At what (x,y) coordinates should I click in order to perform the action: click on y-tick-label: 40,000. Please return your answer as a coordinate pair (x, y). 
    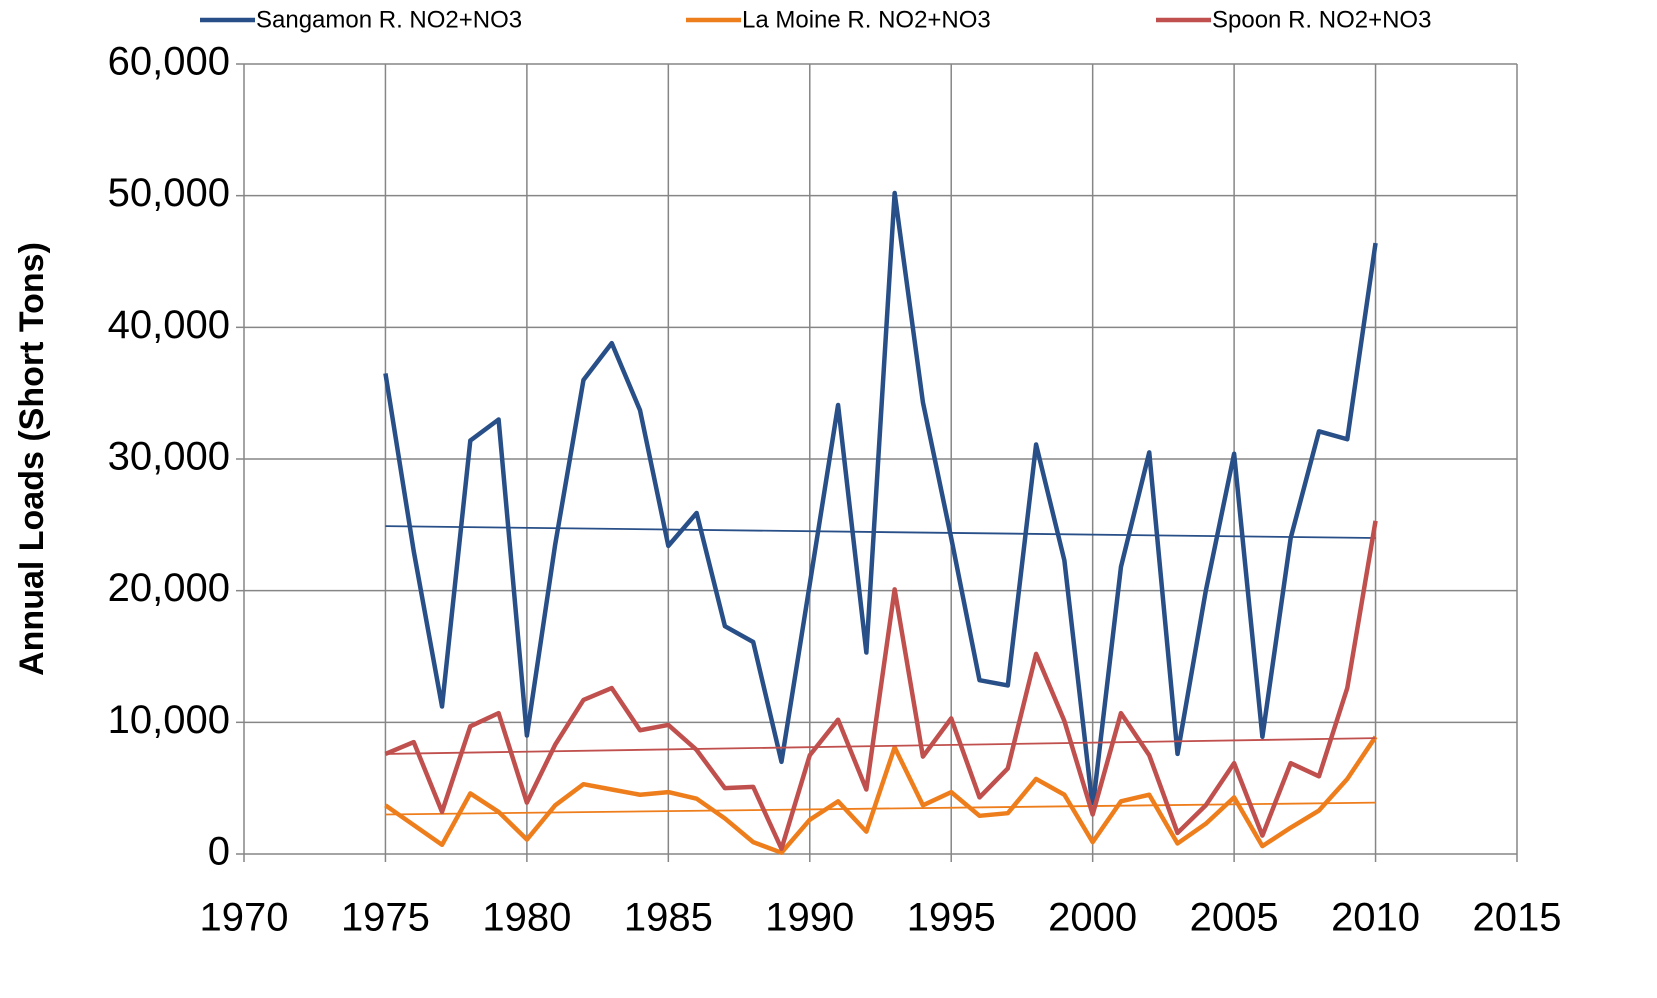
    Looking at the image, I should click on (169, 325).